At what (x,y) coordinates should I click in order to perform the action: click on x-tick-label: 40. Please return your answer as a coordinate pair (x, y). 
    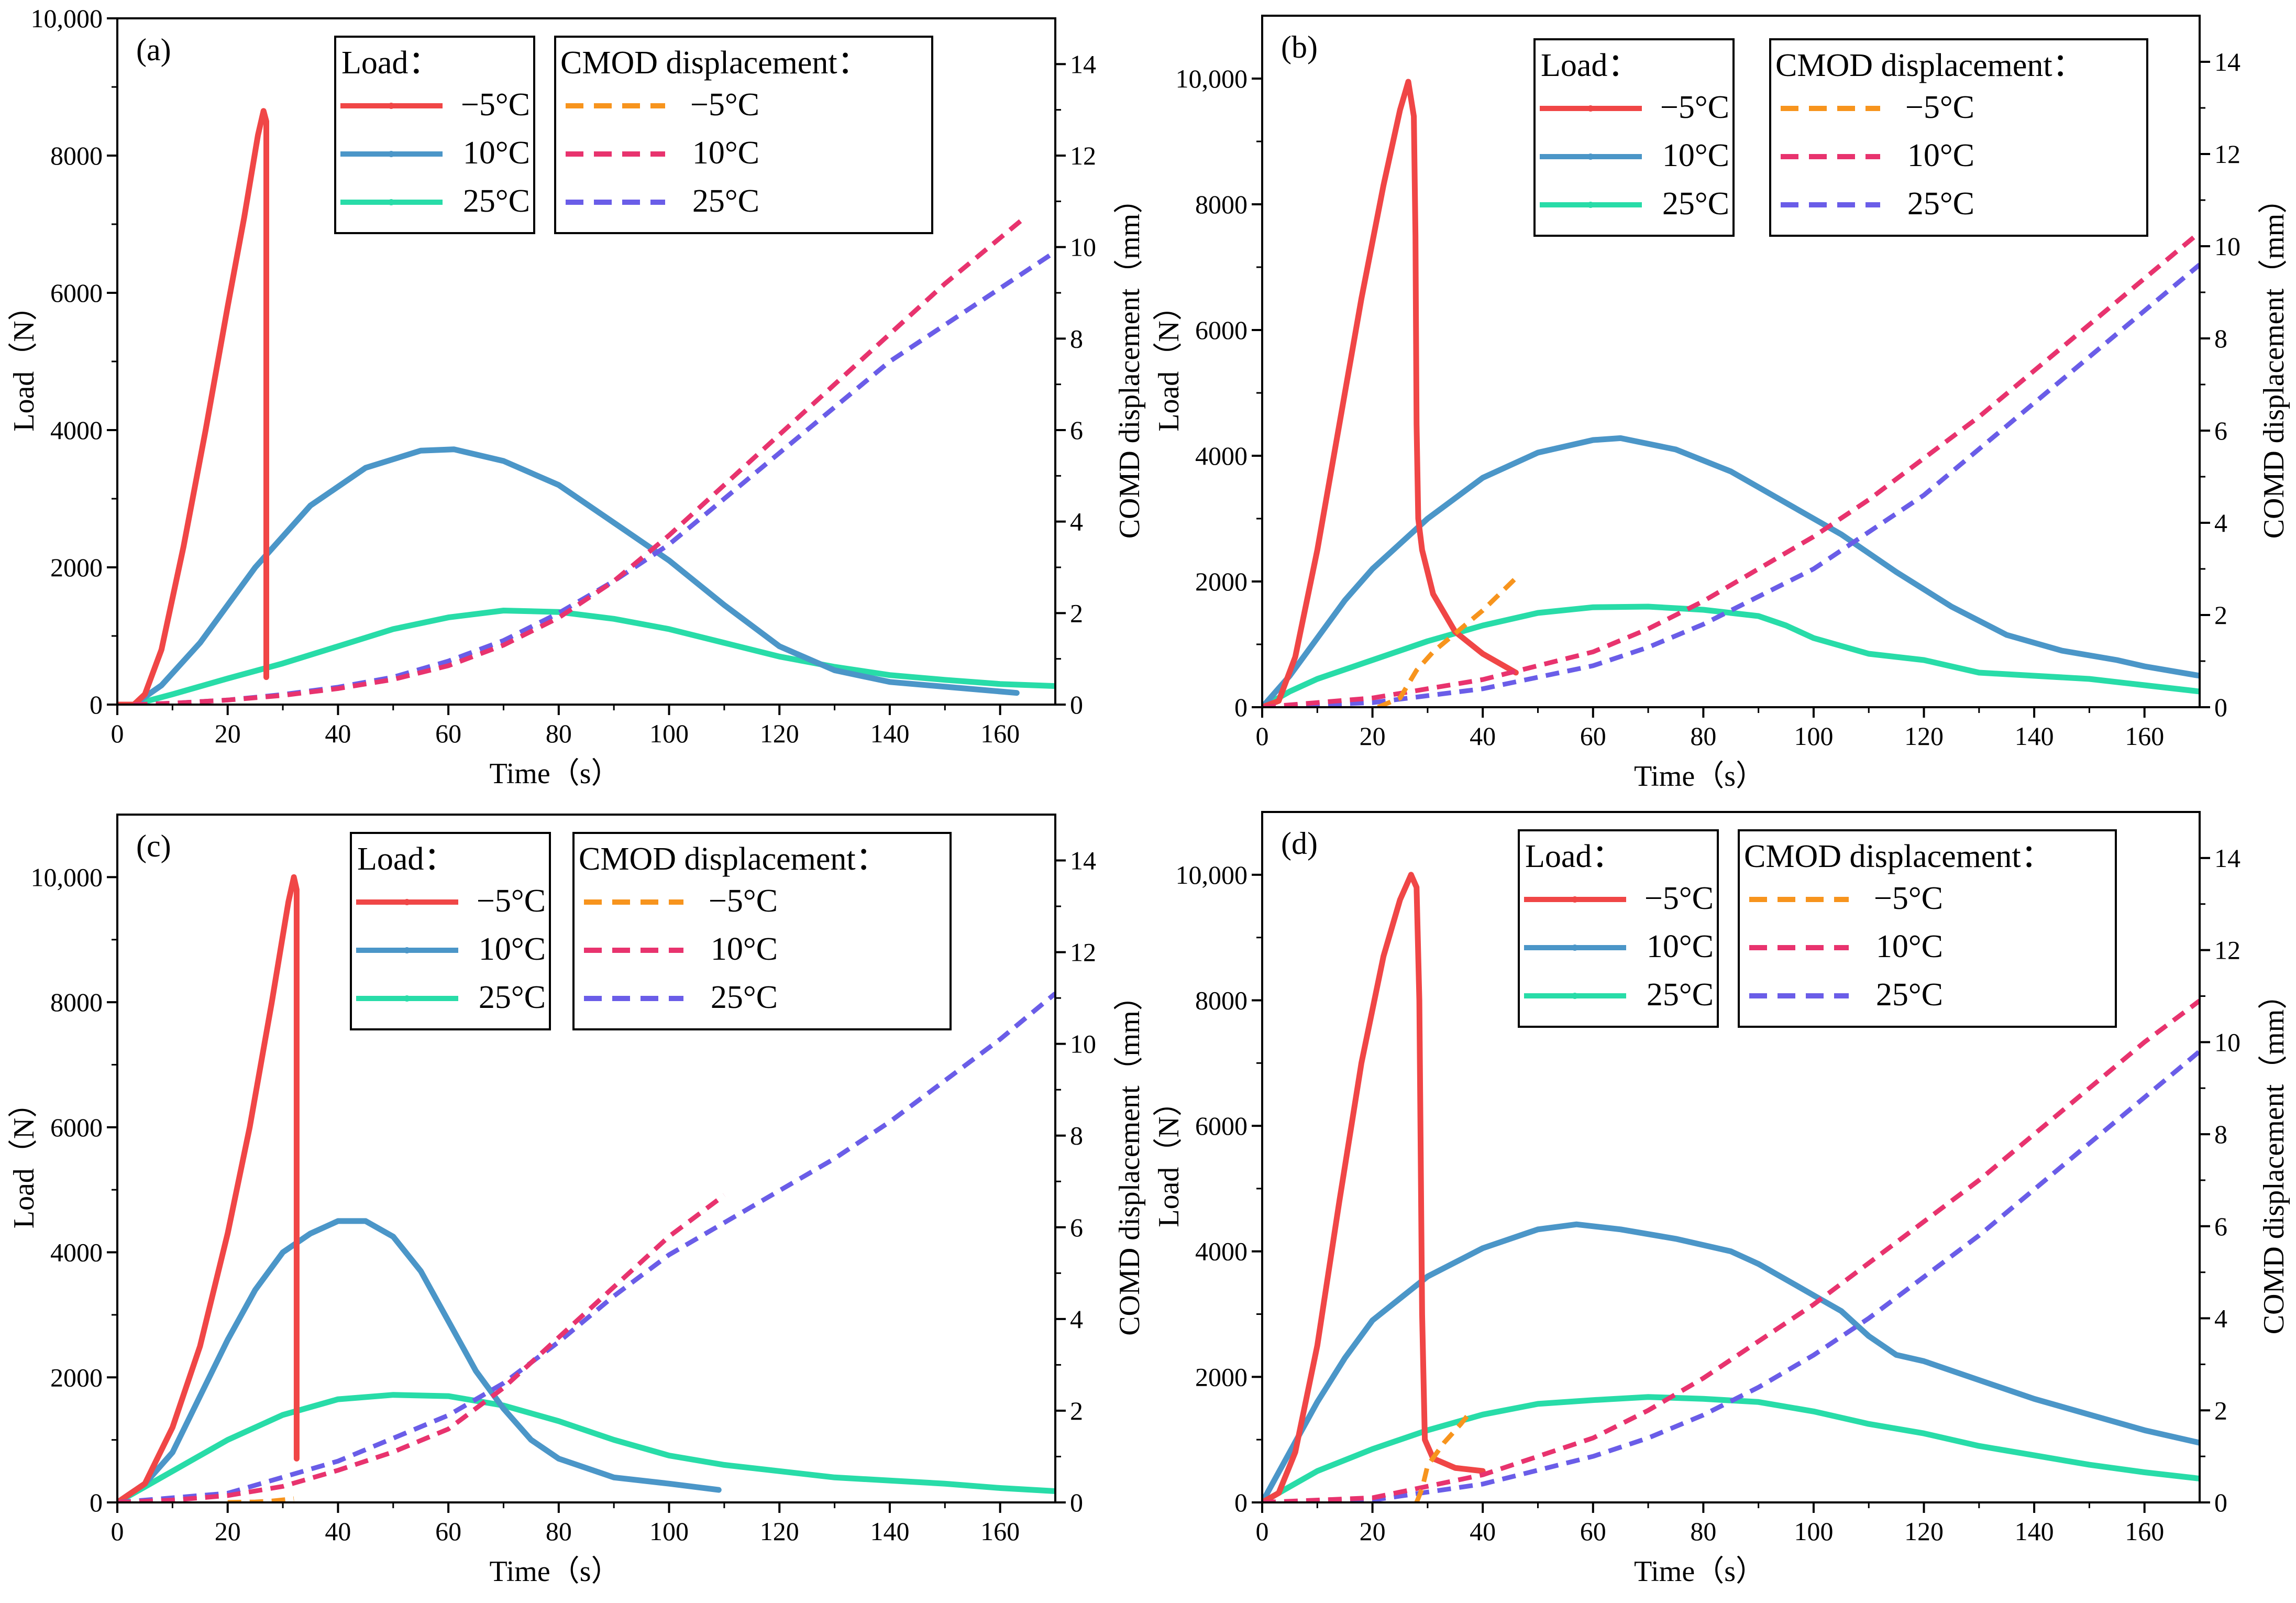
    Looking at the image, I should click on (338, 1531).